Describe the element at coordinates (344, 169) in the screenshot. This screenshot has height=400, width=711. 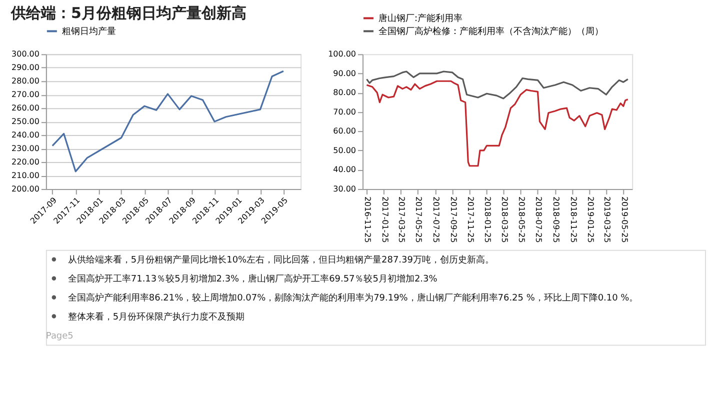
I see `y-tick-label: 40.00` at that location.